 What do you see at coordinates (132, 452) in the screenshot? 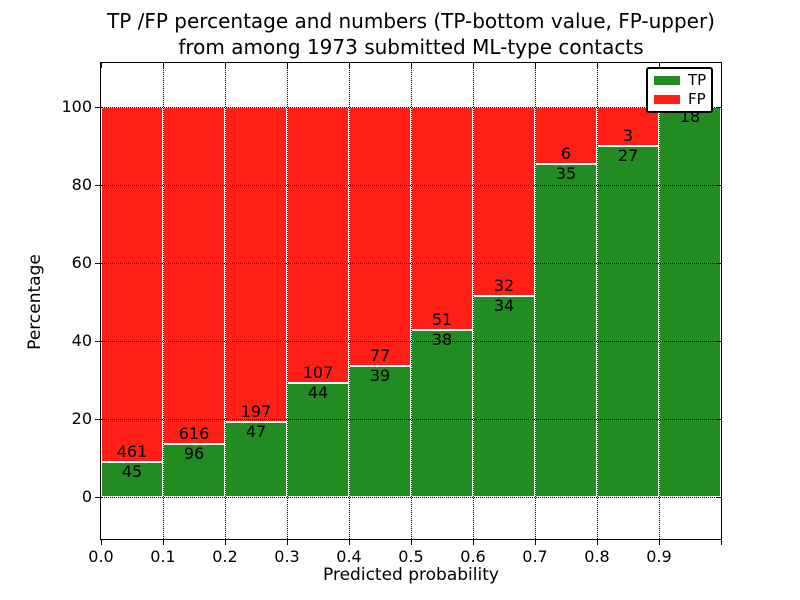
I see `fp-count-label: 461` at bounding box center [132, 452].